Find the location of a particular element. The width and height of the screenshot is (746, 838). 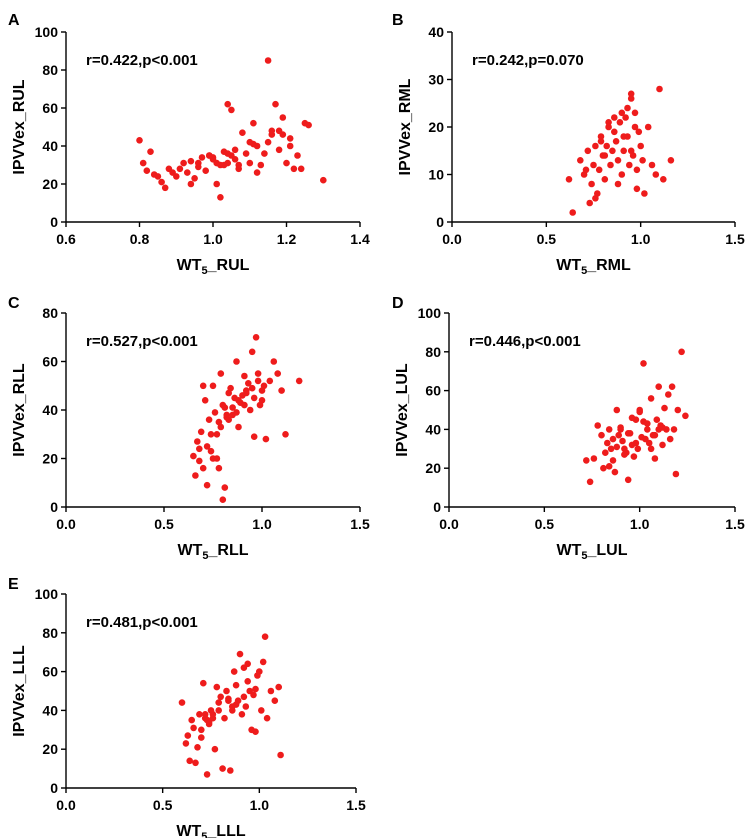

panel-letter: C is located at coordinates (14, 303).